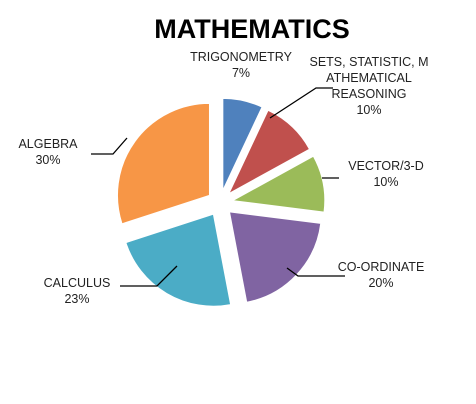  I want to click on pie-slice-vector-3-d, so click(278, 184).